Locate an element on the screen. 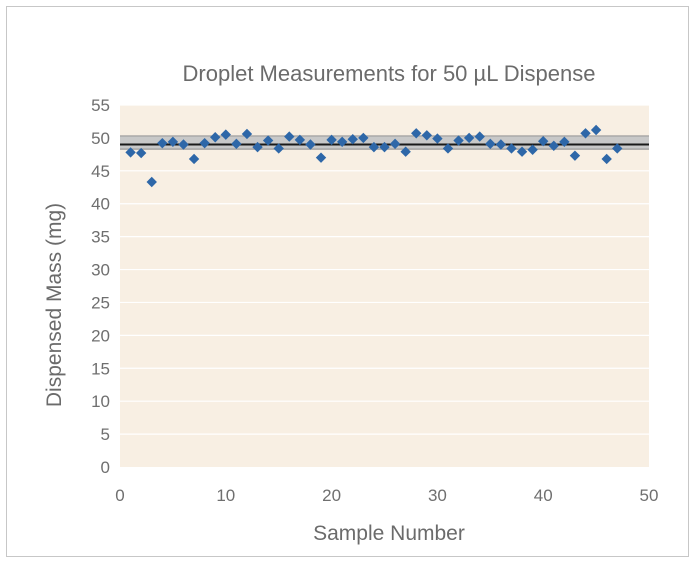 Image resolution: width=695 pixels, height=563 pixels. y-tick-label-25: 25 is located at coordinates (100, 302).